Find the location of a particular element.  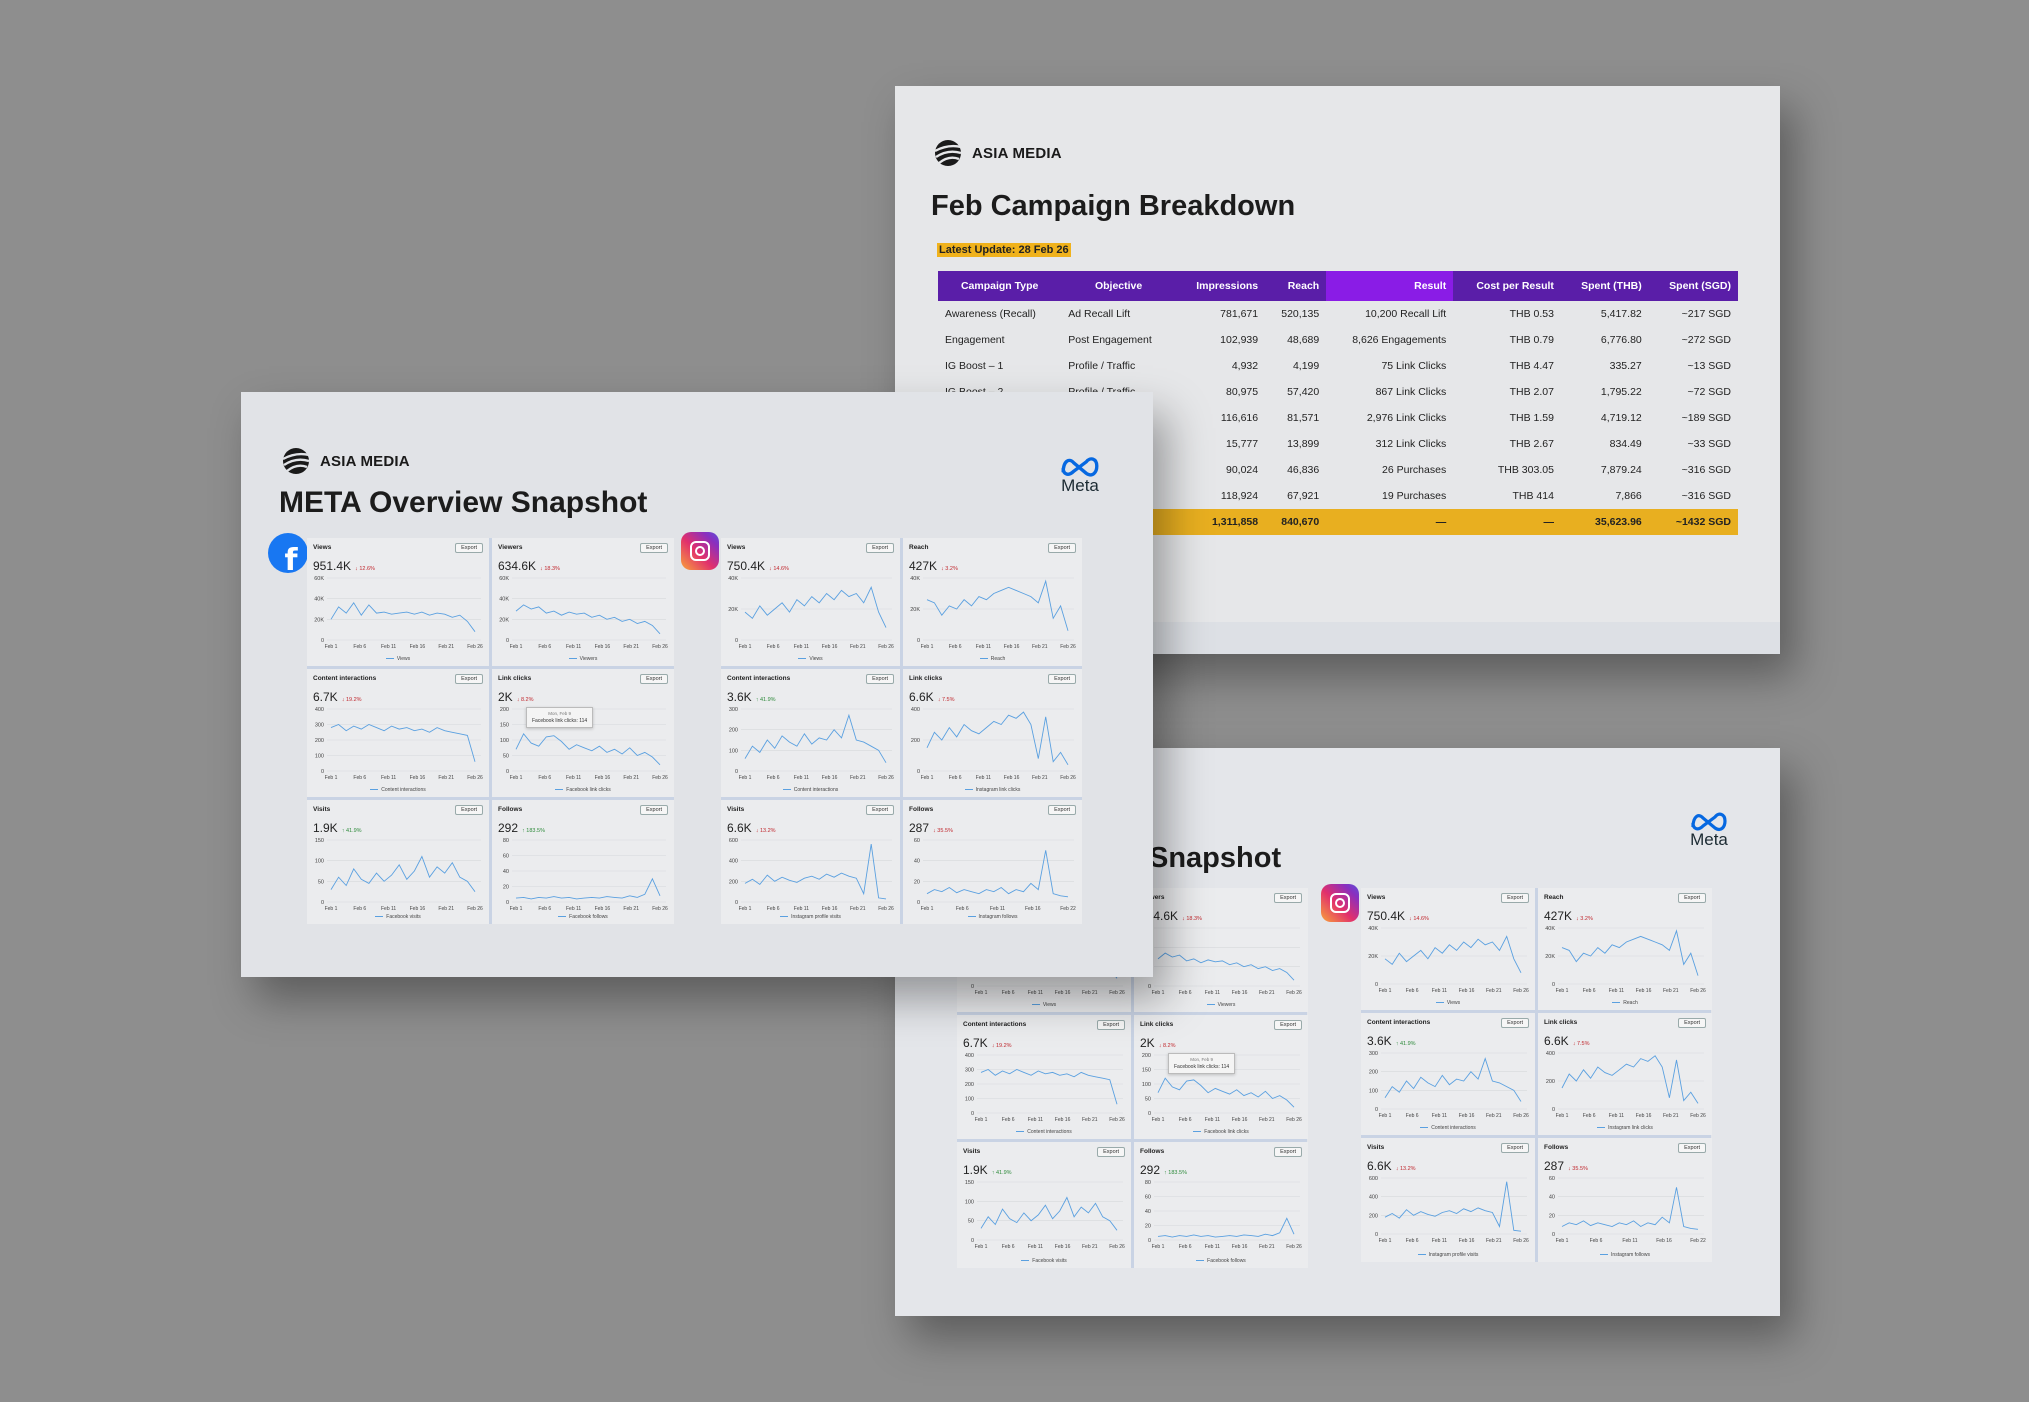

chart-legend: Content interactions is located at coordinates (810, 790).